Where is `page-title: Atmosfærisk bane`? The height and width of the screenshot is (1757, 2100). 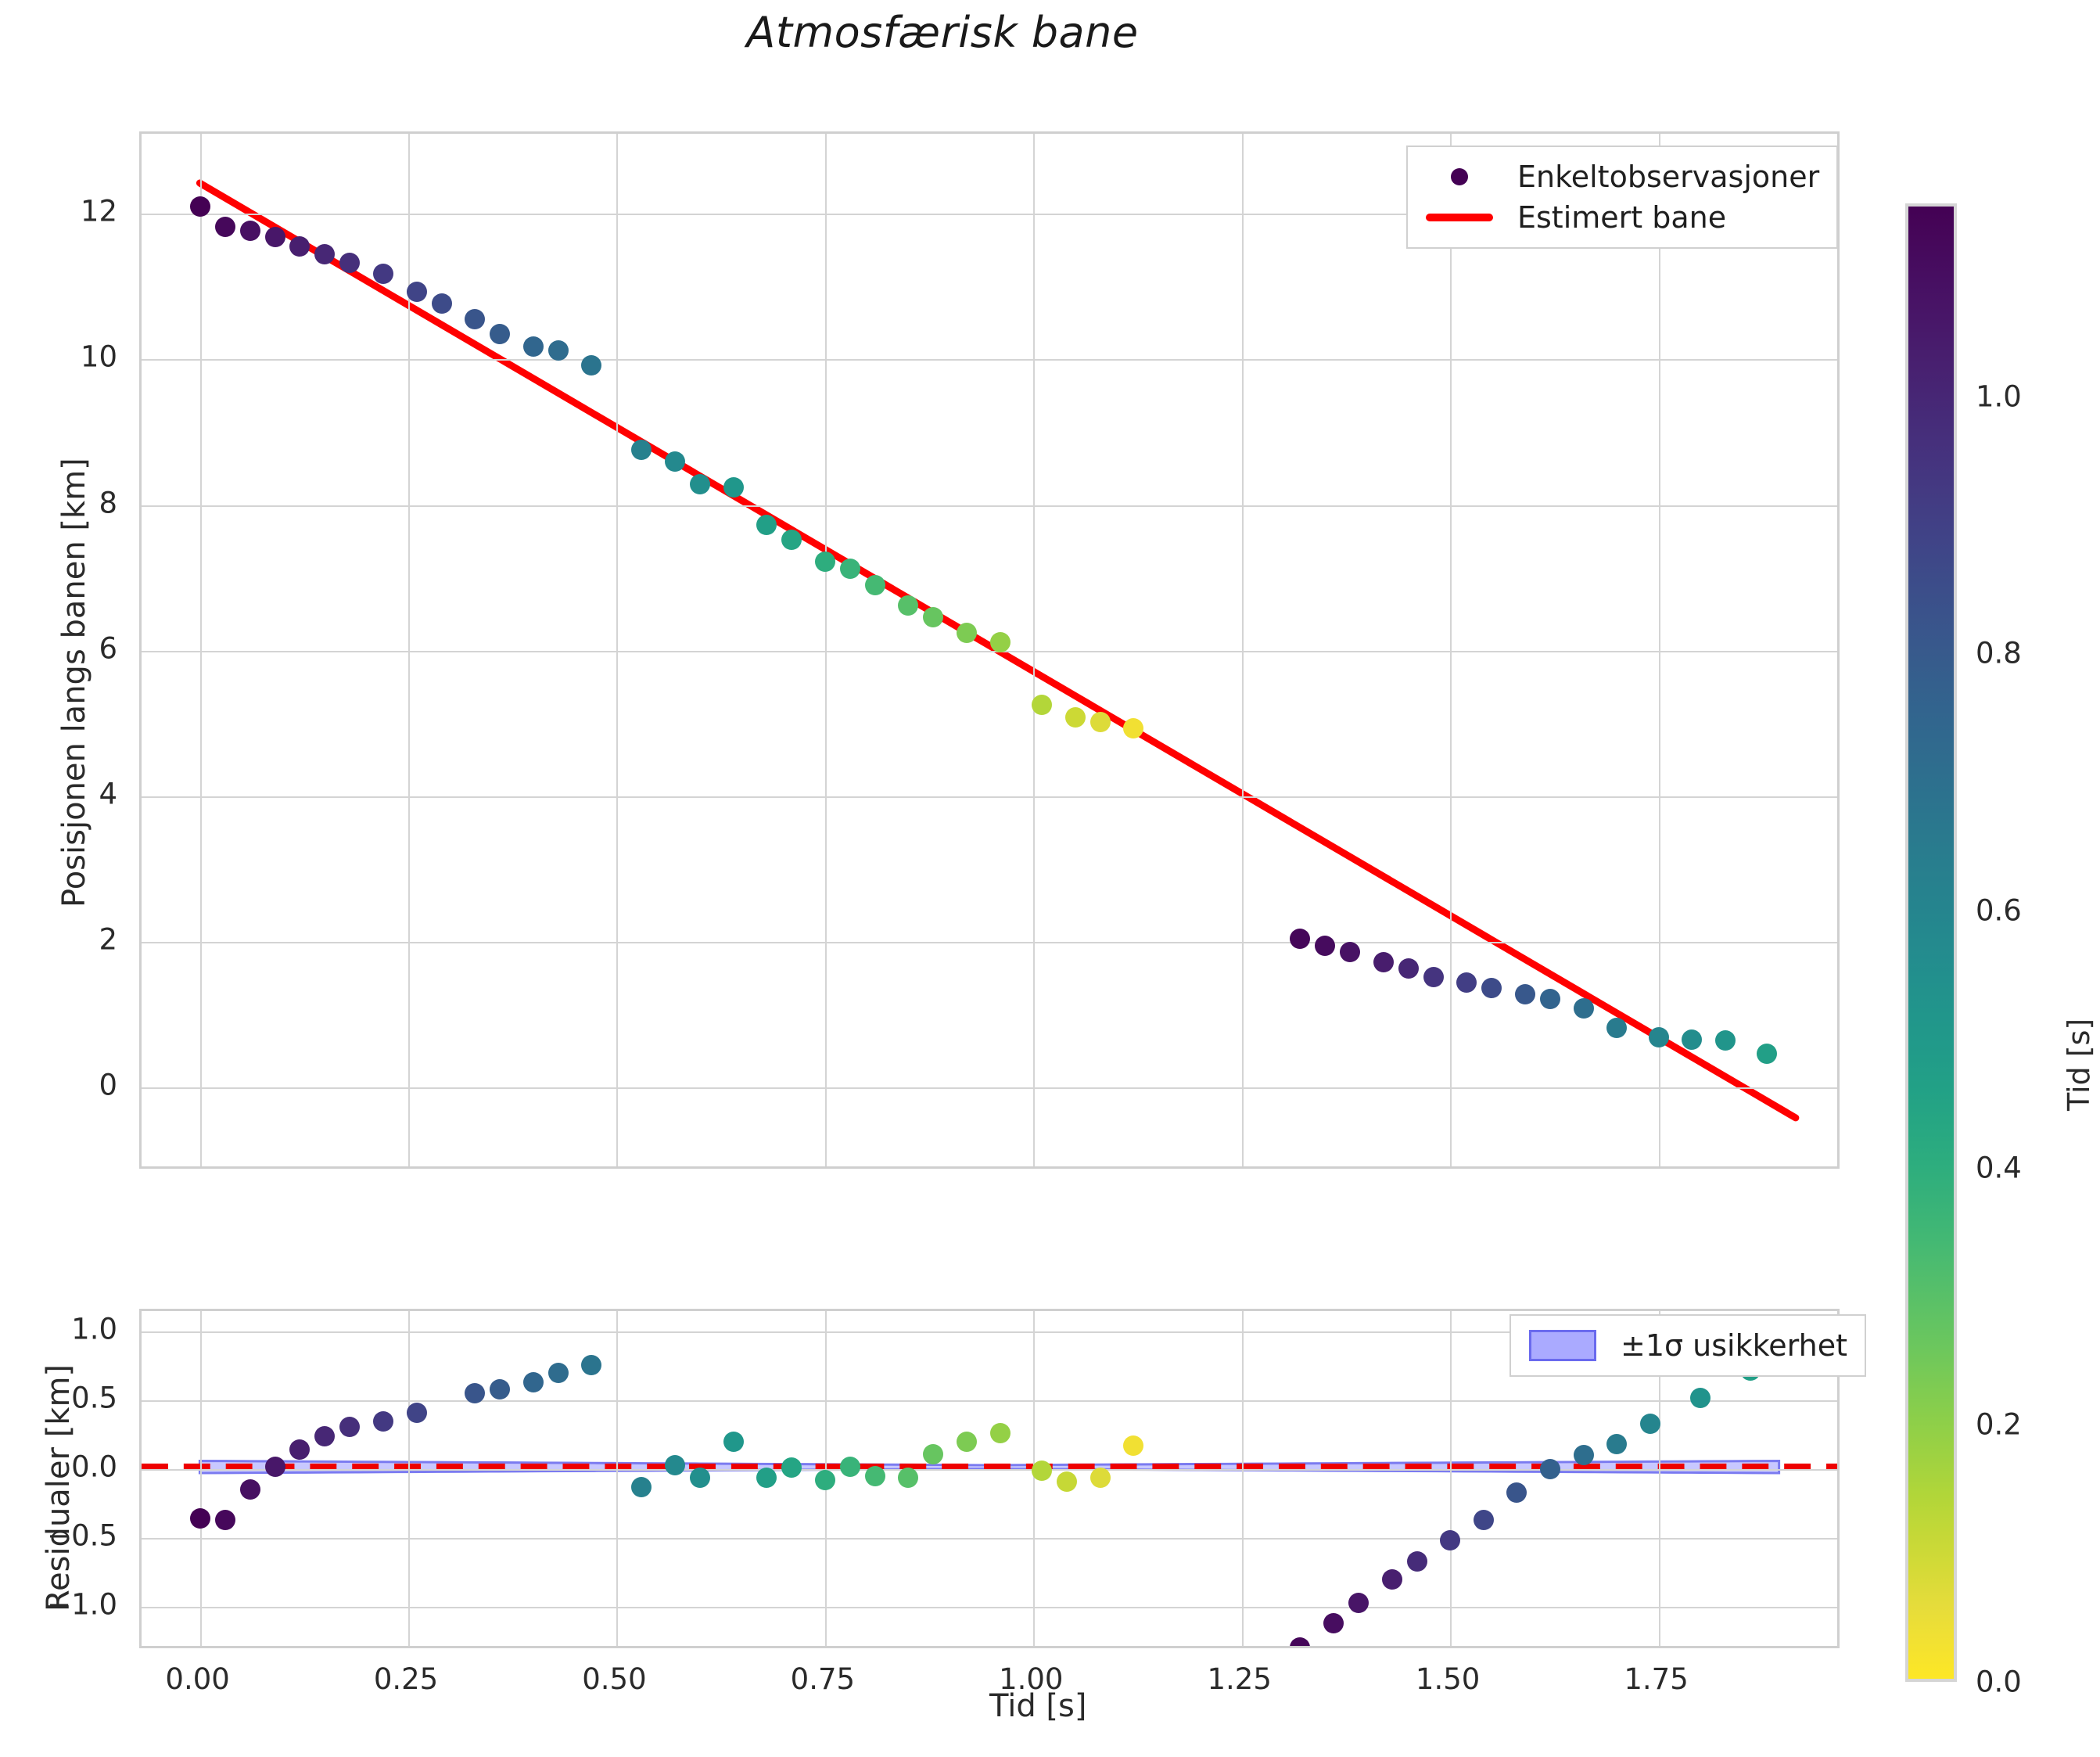 page-title: Atmosfærisk bane is located at coordinates (942, 32).